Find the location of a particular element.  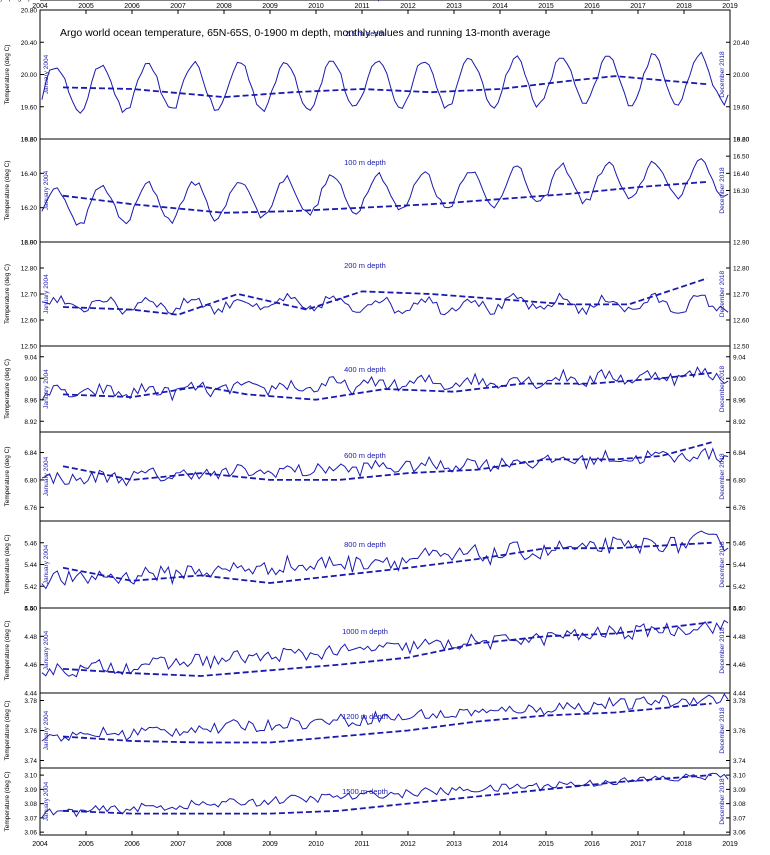

y-tick-label-right: 12.70 is located at coordinates (741, 295).